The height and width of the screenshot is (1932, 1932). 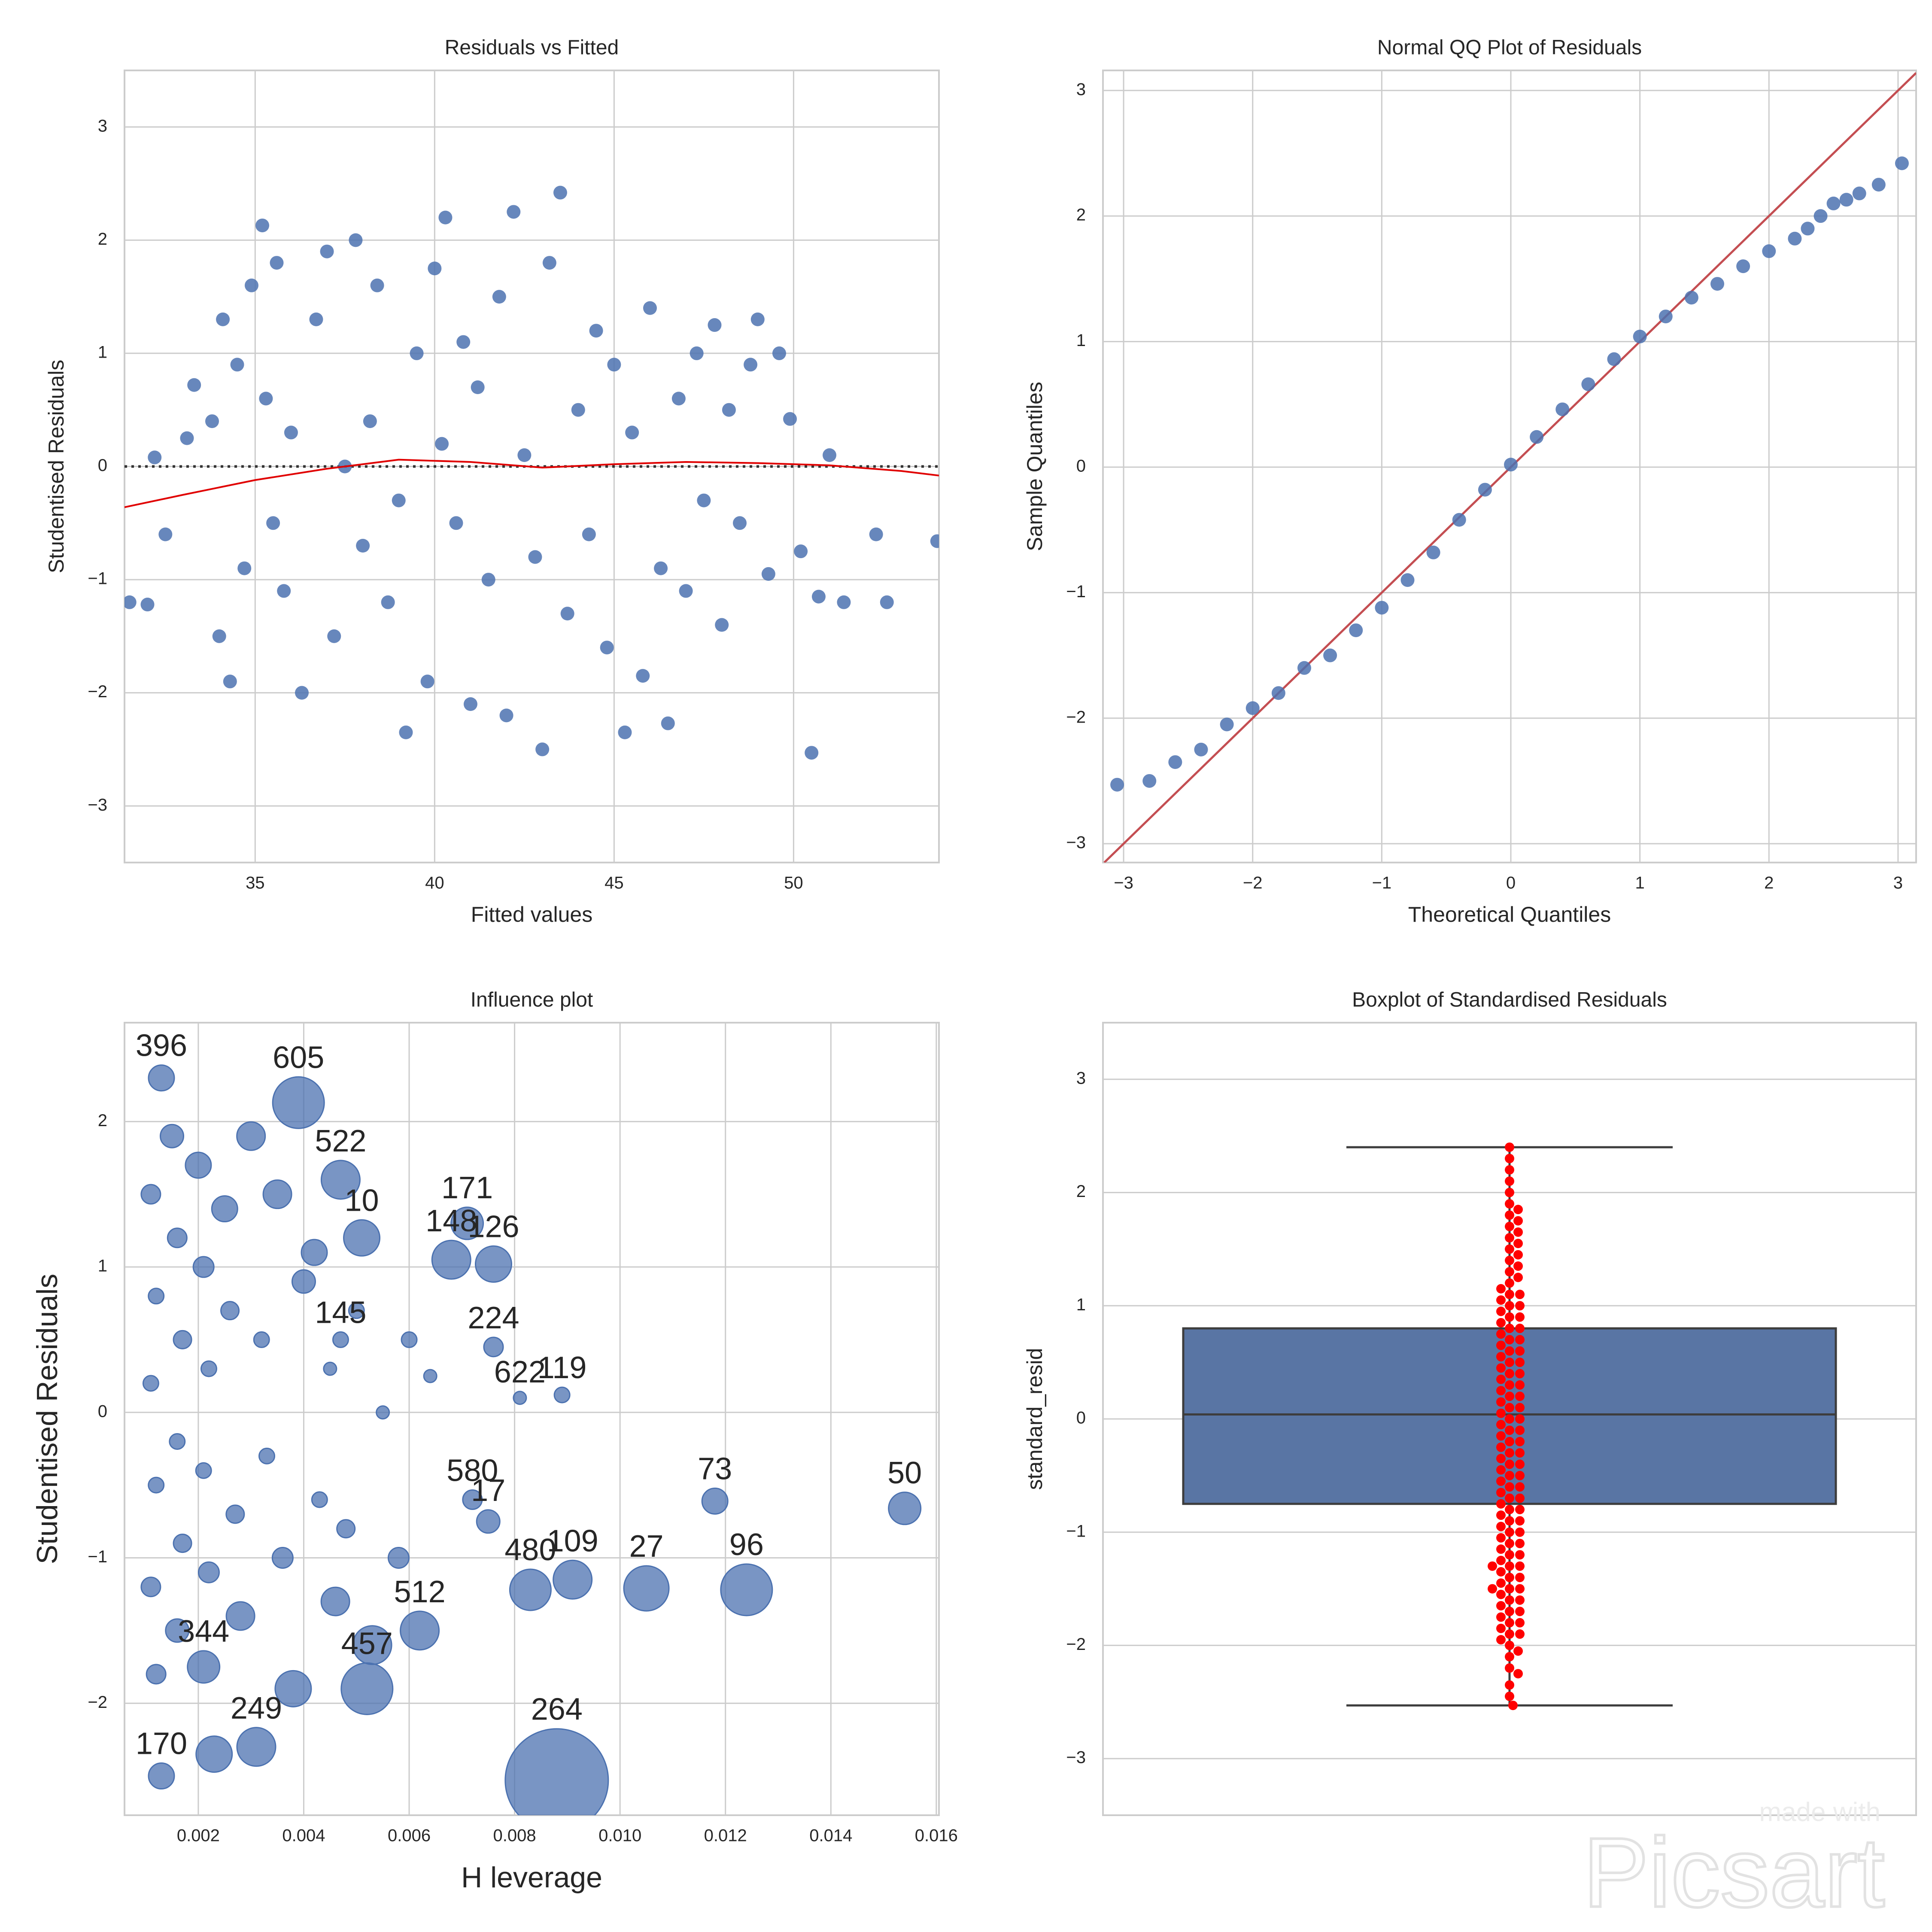 I want to click on chart-title: Normal QQ Plot of Residuals, so click(x=1510, y=48).